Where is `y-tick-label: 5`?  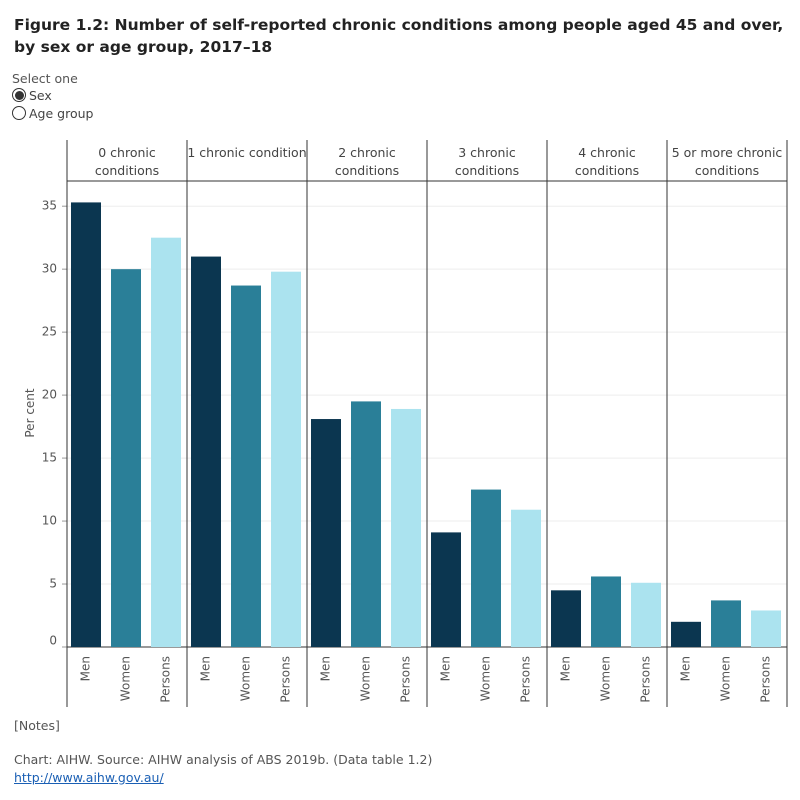
y-tick-label: 5 is located at coordinates (53, 584).